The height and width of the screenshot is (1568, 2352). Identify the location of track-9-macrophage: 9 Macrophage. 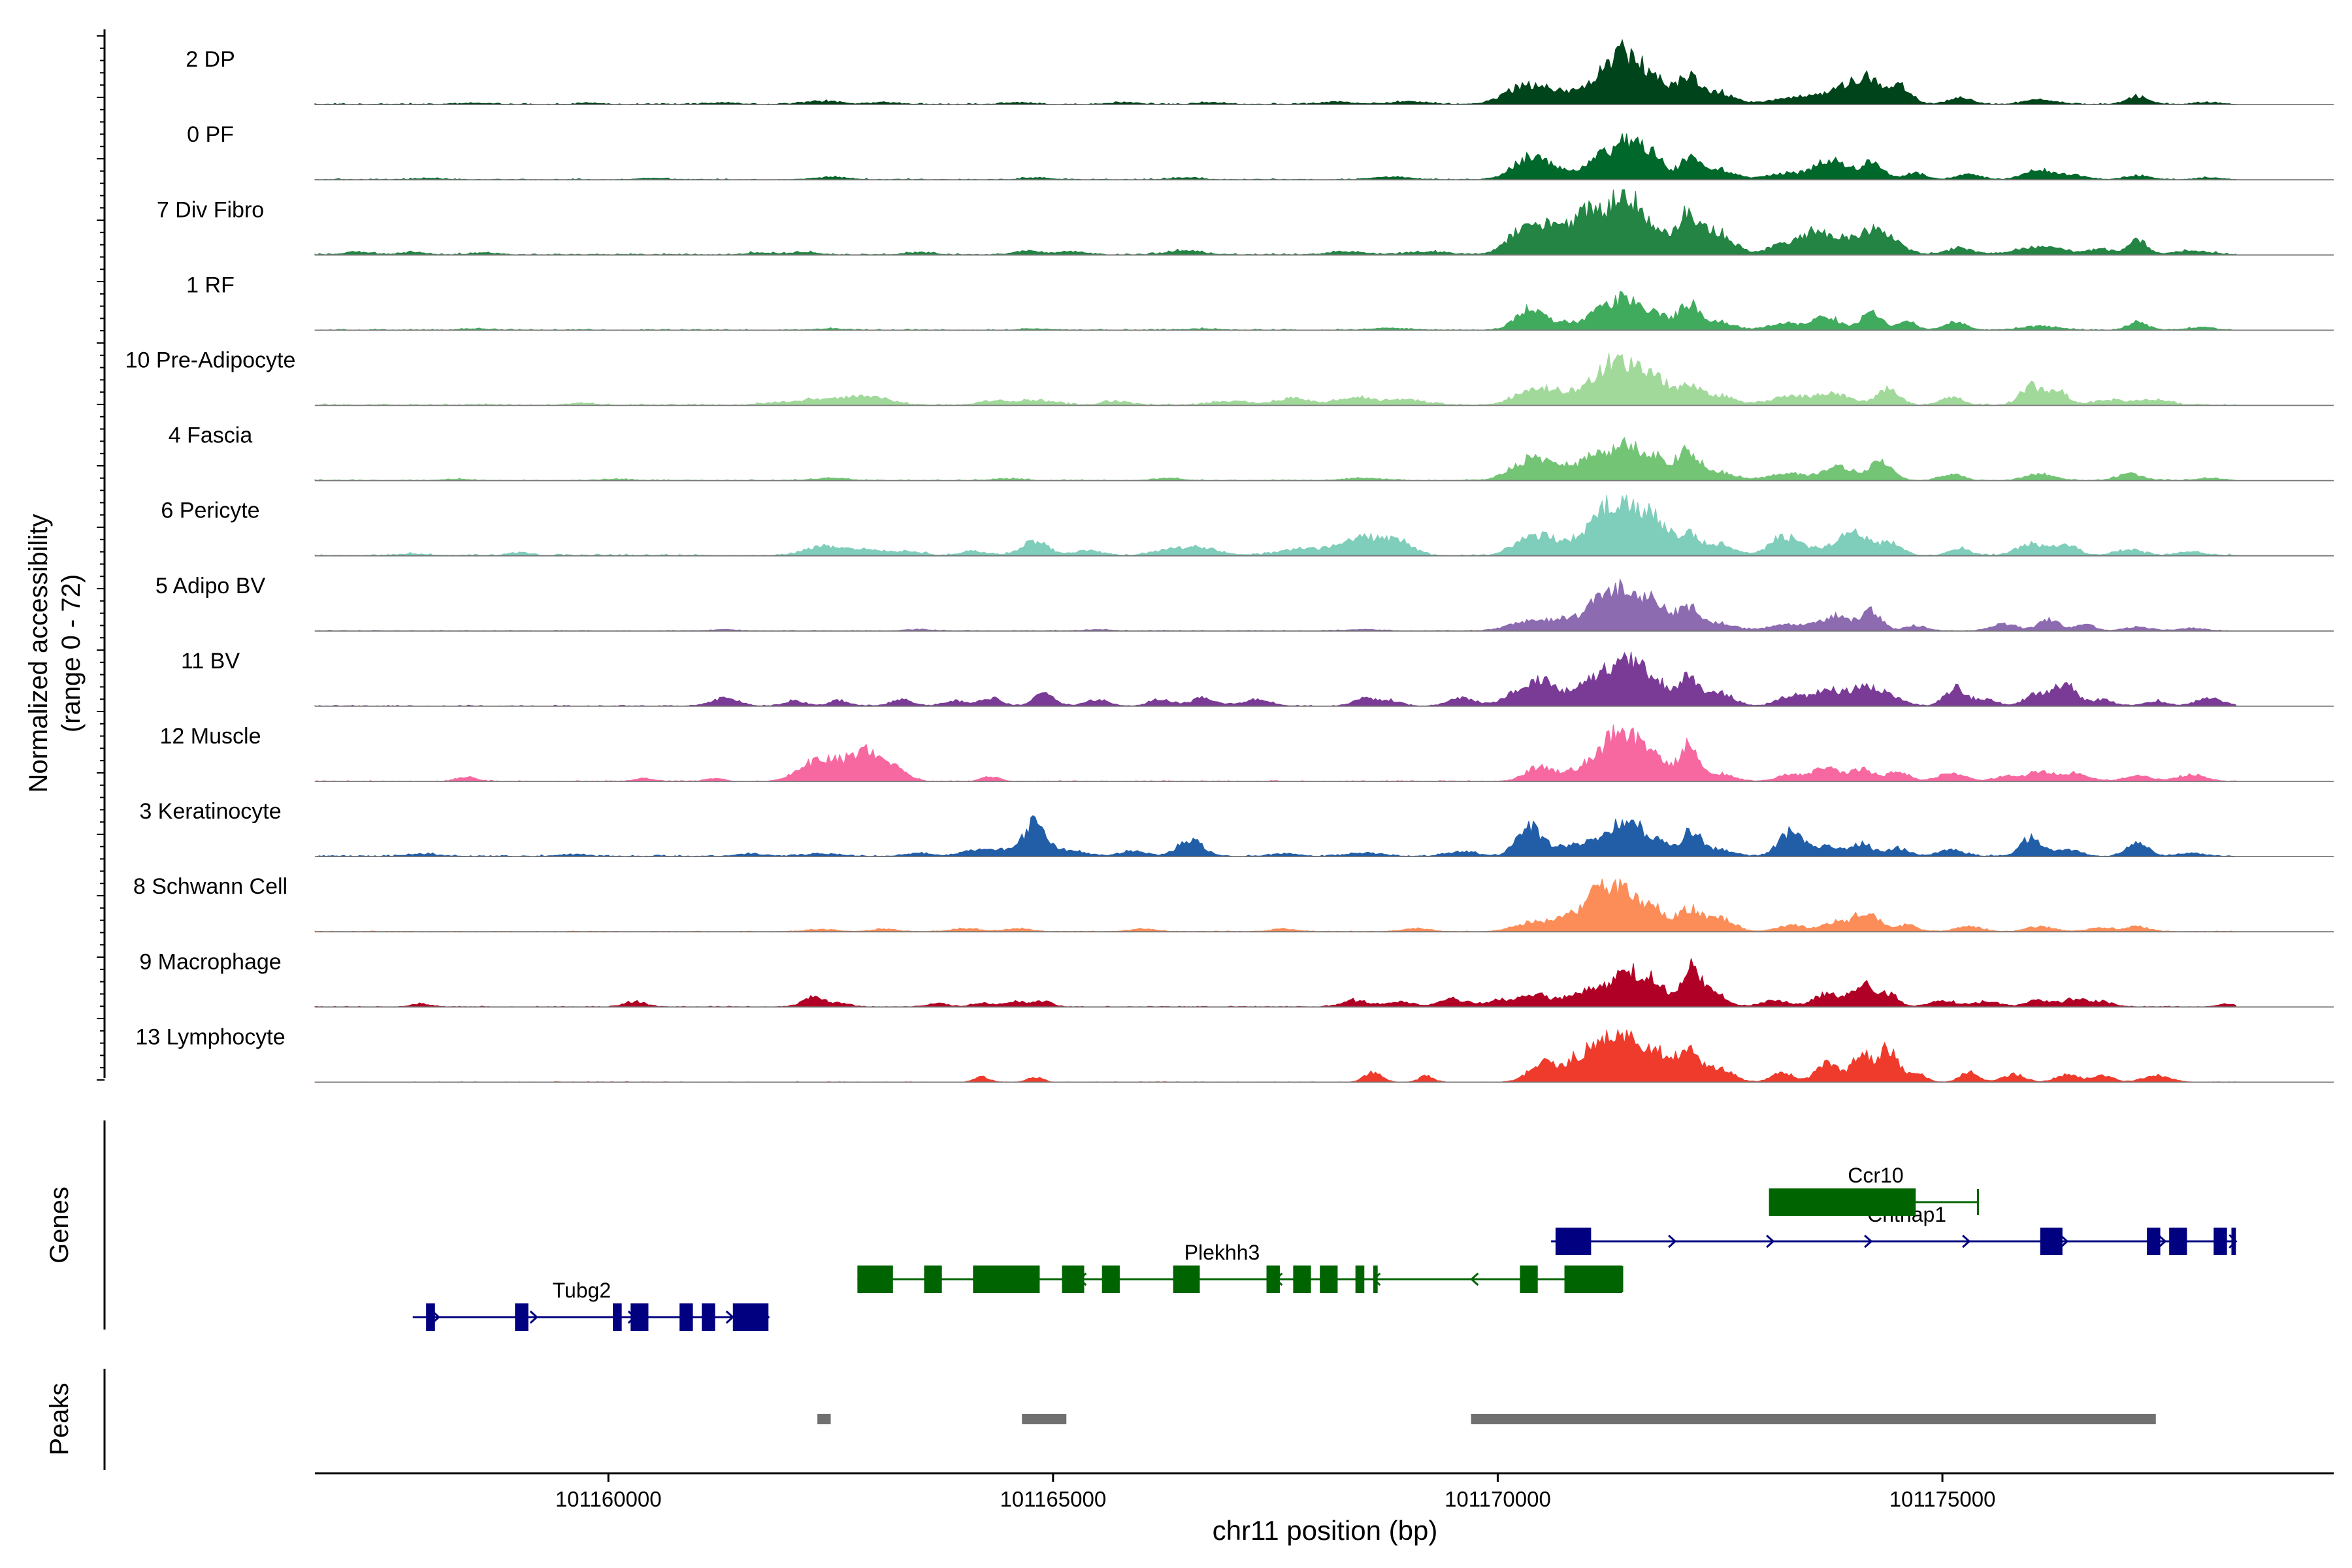
(1236, 978).